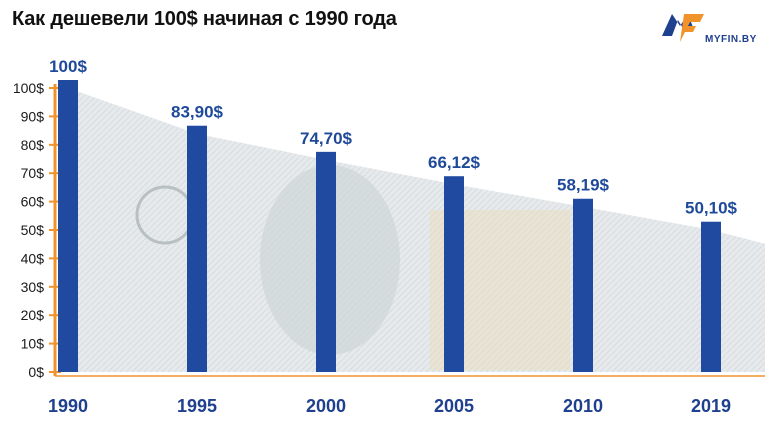 This screenshot has height=422, width=770. What do you see at coordinates (583, 185) in the screenshot?
I see `value-label-2010: 58,19$` at bounding box center [583, 185].